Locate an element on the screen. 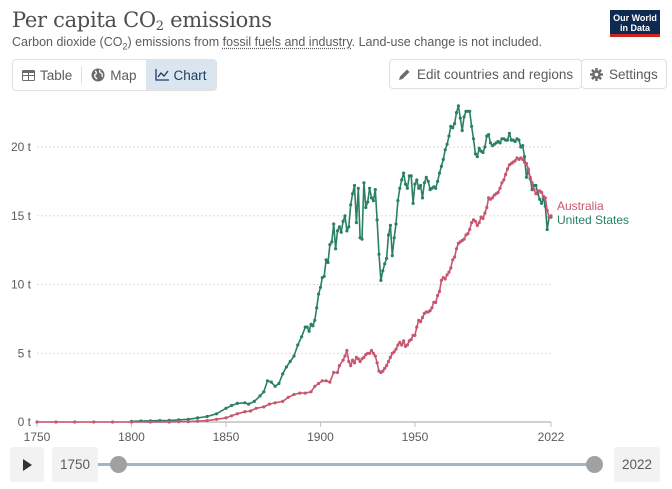 Image resolution: width=672 pixels, height=489 pixels. table-icon is located at coordinates (28, 75).